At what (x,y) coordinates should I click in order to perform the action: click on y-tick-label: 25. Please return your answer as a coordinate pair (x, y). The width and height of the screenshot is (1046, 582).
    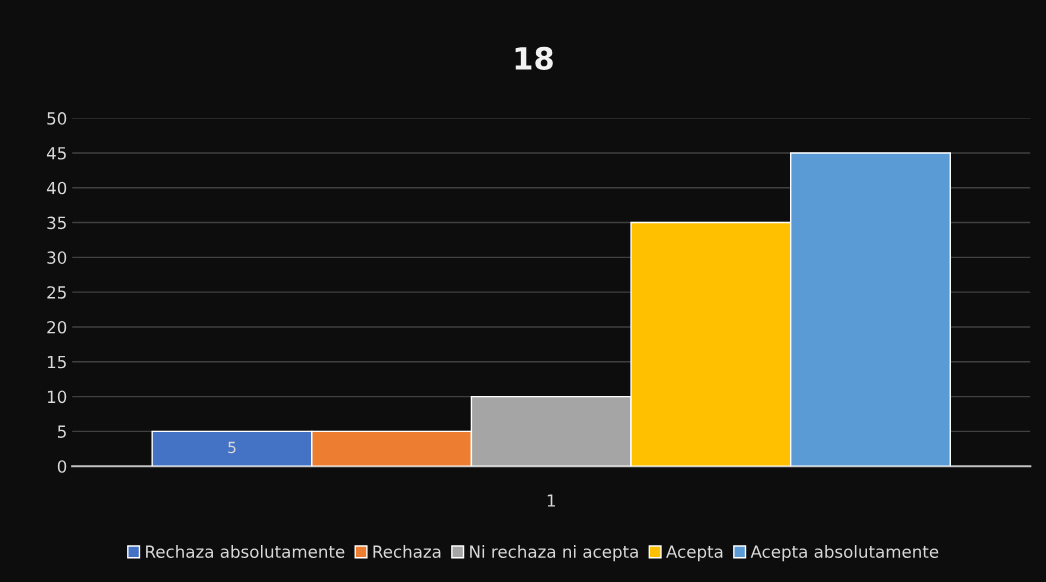
    Looking at the image, I should click on (56, 292).